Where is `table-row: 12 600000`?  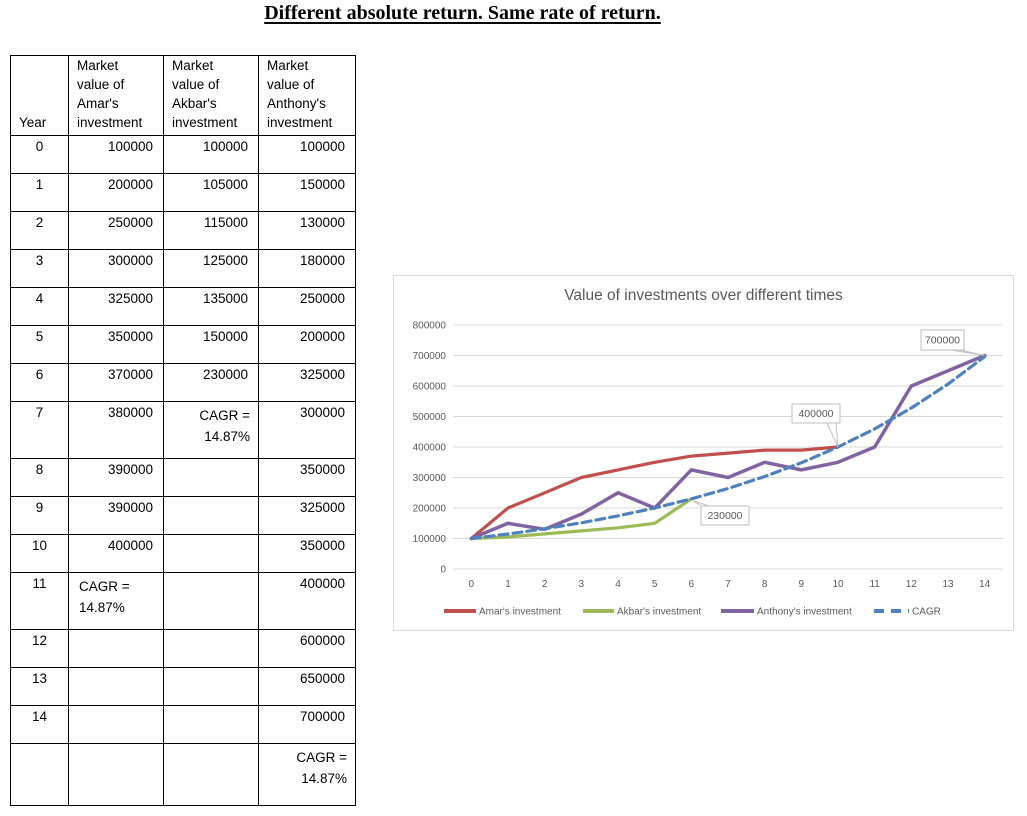 table-row: 12 600000 is located at coordinates (183, 648).